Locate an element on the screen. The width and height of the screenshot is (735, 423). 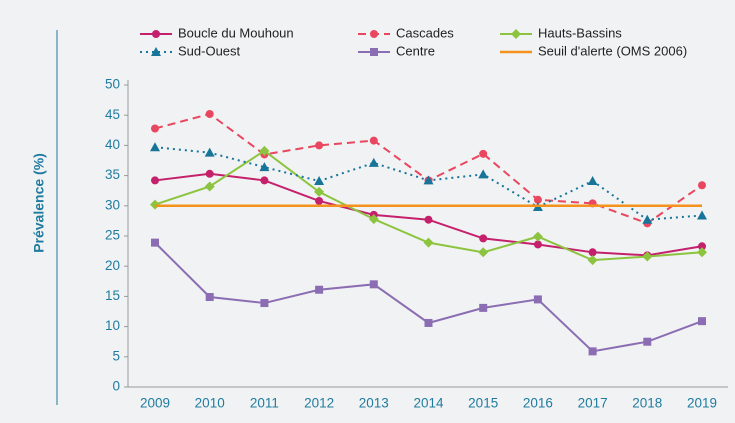
y-tick-label: 0 is located at coordinates (116, 386).